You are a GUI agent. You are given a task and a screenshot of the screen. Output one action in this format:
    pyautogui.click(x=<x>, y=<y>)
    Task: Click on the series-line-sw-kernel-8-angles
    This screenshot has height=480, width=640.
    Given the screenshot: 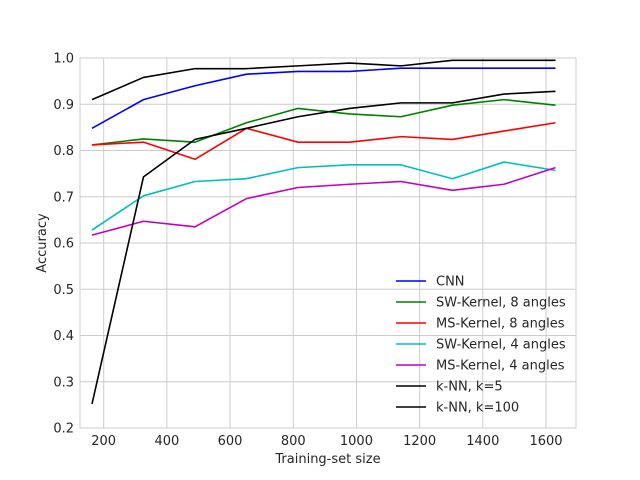 What is the action you would take?
    pyautogui.click(x=323, y=122)
    